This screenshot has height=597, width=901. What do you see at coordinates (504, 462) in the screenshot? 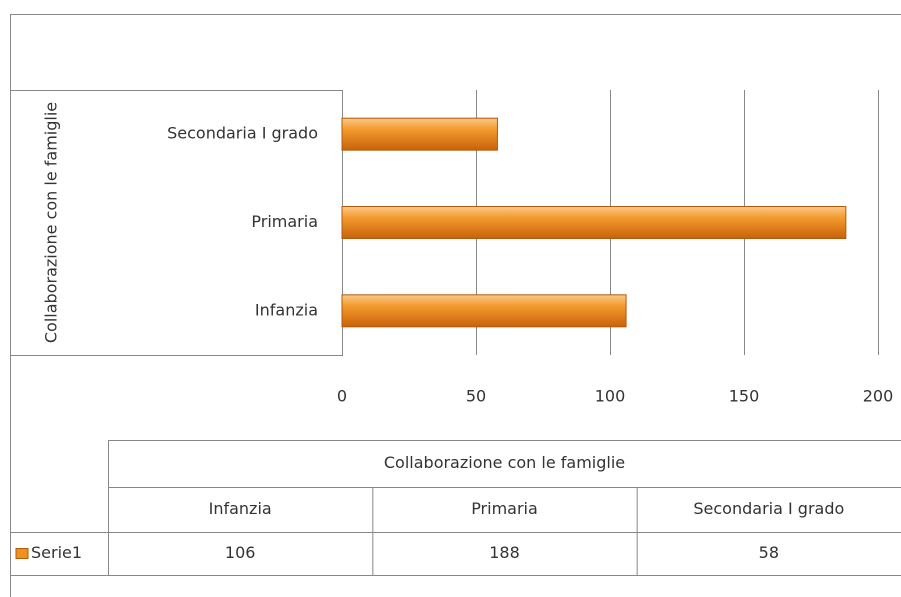
I see `table-header: Collaborazione con le famiglie` at bounding box center [504, 462].